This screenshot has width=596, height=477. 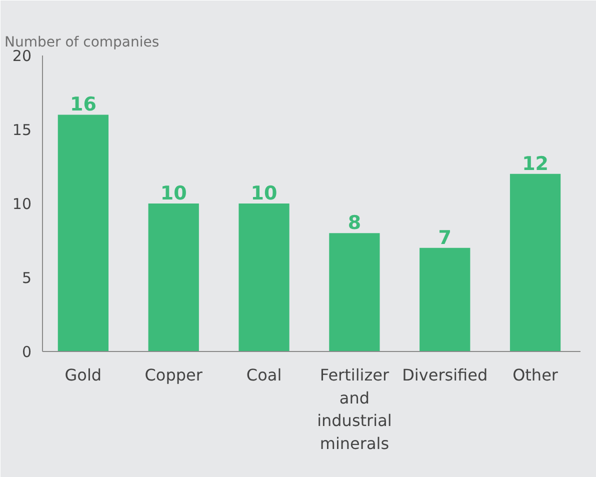 What do you see at coordinates (445, 237) in the screenshot?
I see `data-label: 7` at bounding box center [445, 237].